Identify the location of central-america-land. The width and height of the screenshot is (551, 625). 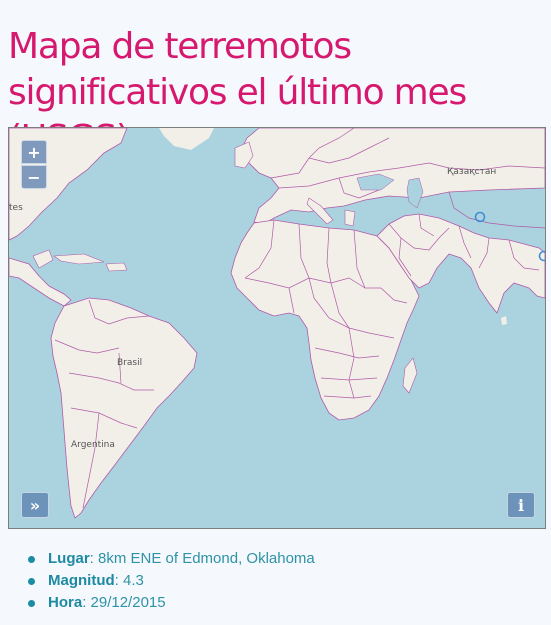
(40, 282).